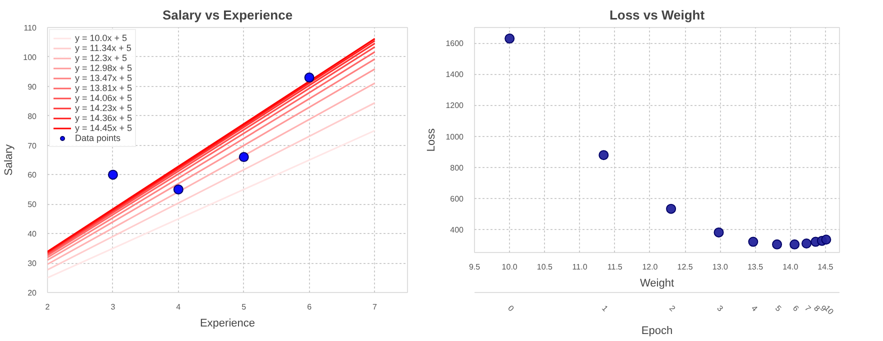 The width and height of the screenshot is (883, 341). What do you see at coordinates (657, 331) in the screenshot?
I see `x2-axis-title: Epoch` at bounding box center [657, 331].